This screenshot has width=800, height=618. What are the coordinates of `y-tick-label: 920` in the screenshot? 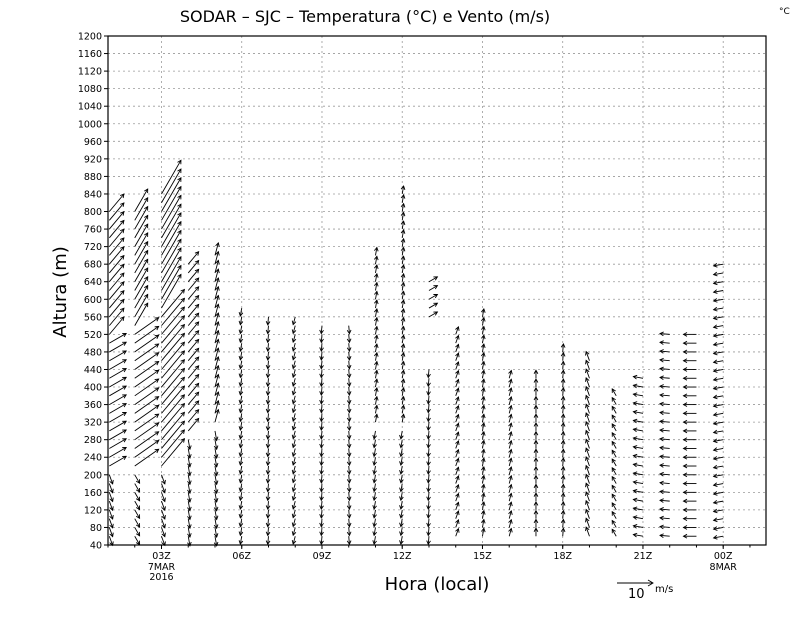 It's located at (93, 159).